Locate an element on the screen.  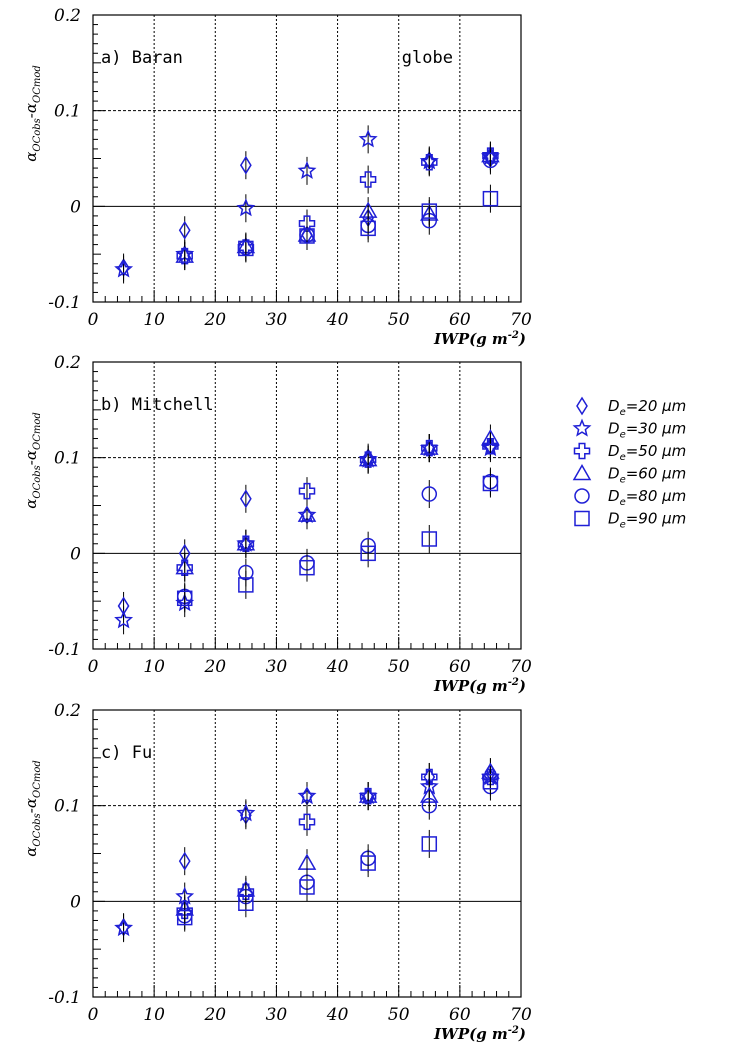
legend-item-diamond: De=20 µm is located at coordinates (631, 407).